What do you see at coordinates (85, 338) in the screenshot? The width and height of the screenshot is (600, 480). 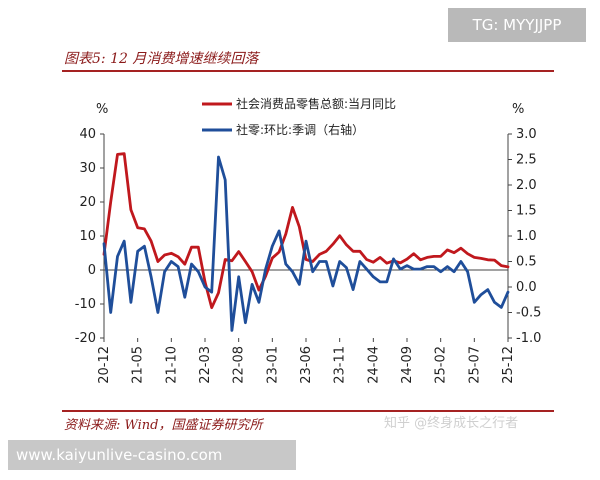 I see `left-tick-label: -20` at bounding box center [85, 338].